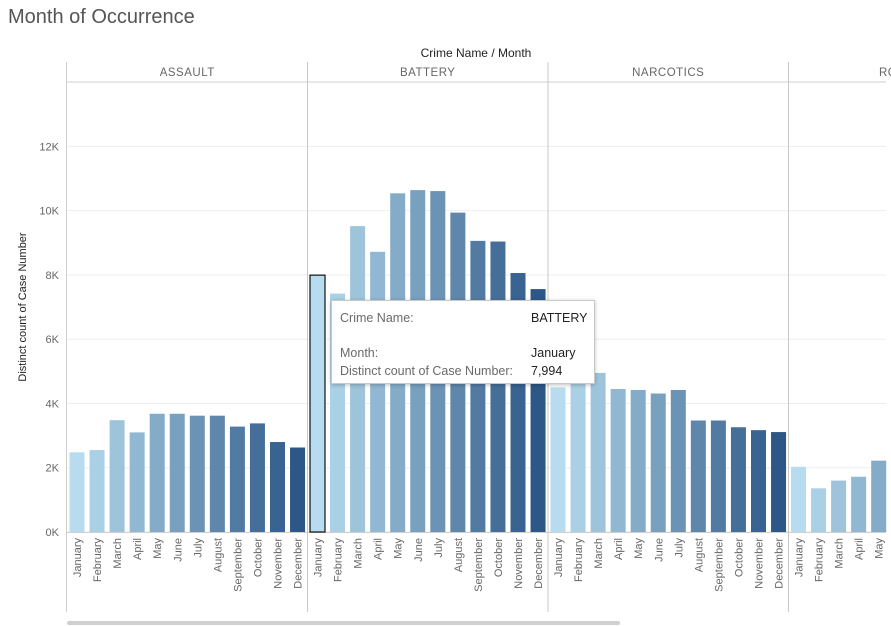 The height and width of the screenshot is (626, 891). Describe the element at coordinates (668, 73) in the screenshot. I see `panel-header-narcotics: NARCOTICS` at that location.